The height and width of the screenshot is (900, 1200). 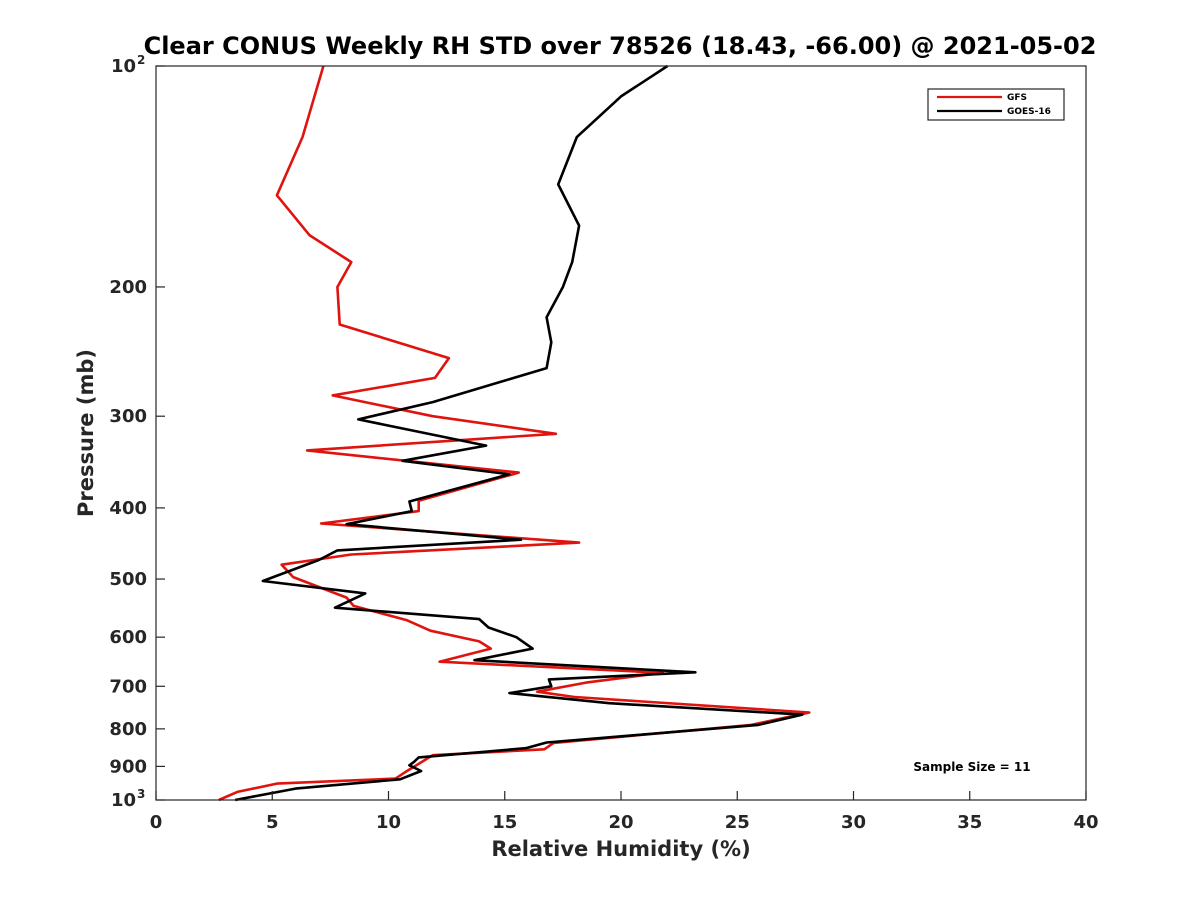 What do you see at coordinates (1017, 98) in the screenshot?
I see `legend-label-gfs: GFS` at bounding box center [1017, 98].